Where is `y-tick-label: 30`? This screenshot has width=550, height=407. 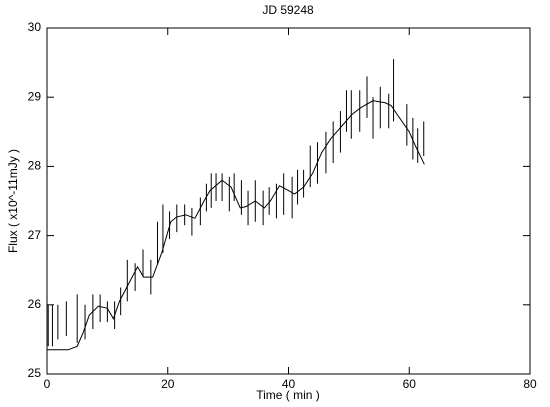 y-tick-label: 30 is located at coordinates (35, 27).